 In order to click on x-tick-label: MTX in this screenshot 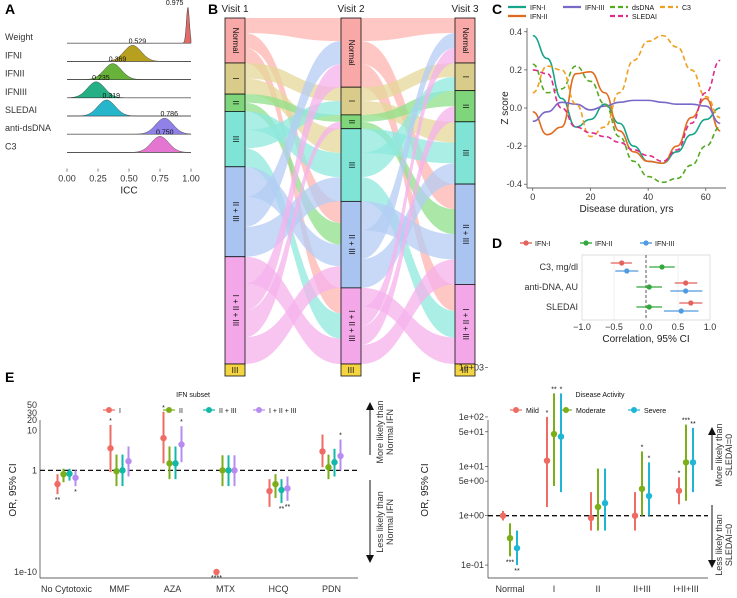, I will do `click(225, 589)`.